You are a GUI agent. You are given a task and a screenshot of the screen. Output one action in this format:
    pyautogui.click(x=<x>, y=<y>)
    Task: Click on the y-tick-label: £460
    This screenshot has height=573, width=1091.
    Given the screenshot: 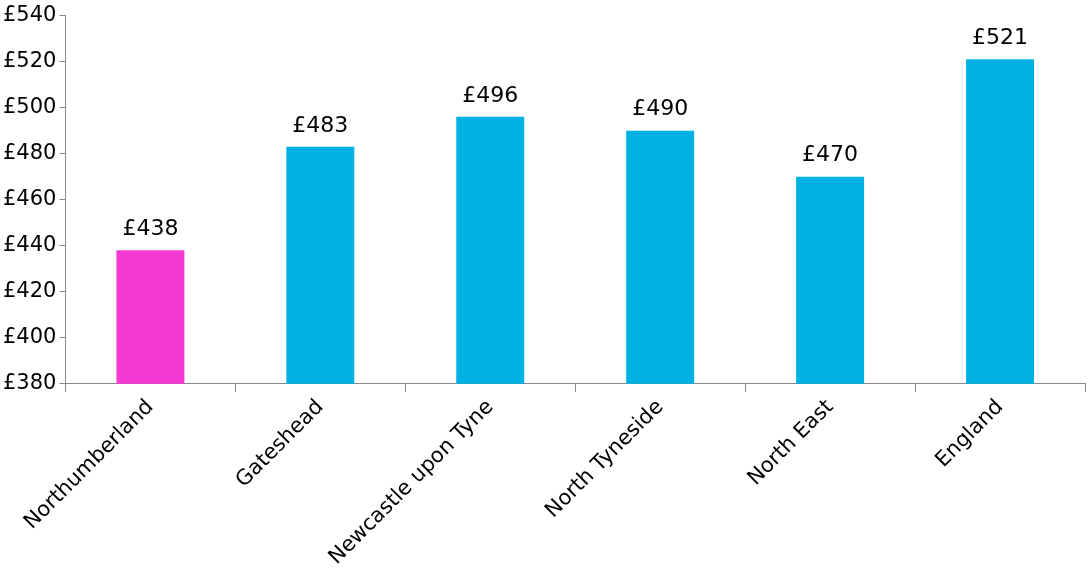 What is the action you would take?
    pyautogui.click(x=29, y=198)
    